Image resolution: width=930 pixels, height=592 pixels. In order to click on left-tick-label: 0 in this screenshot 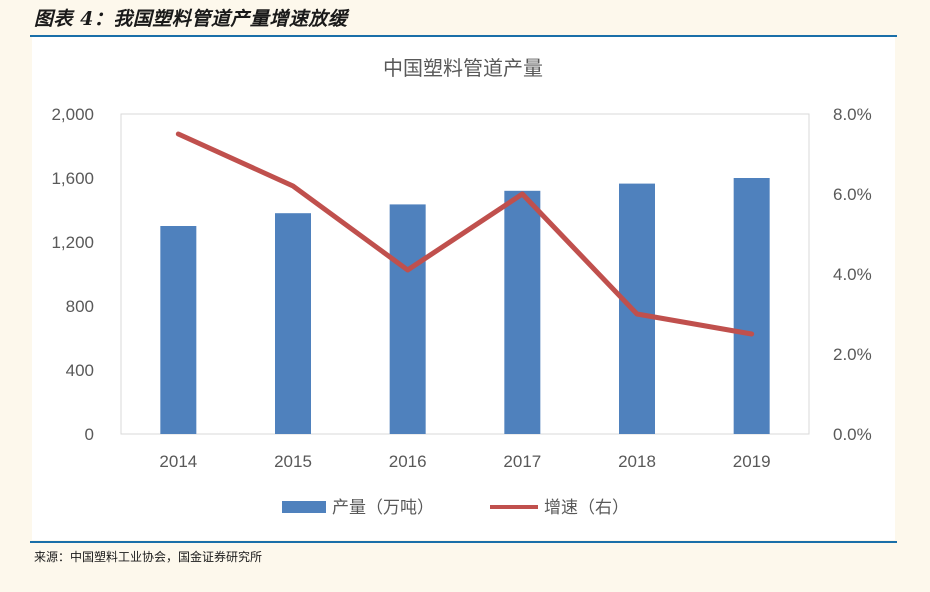, I will do `click(89, 434)`.